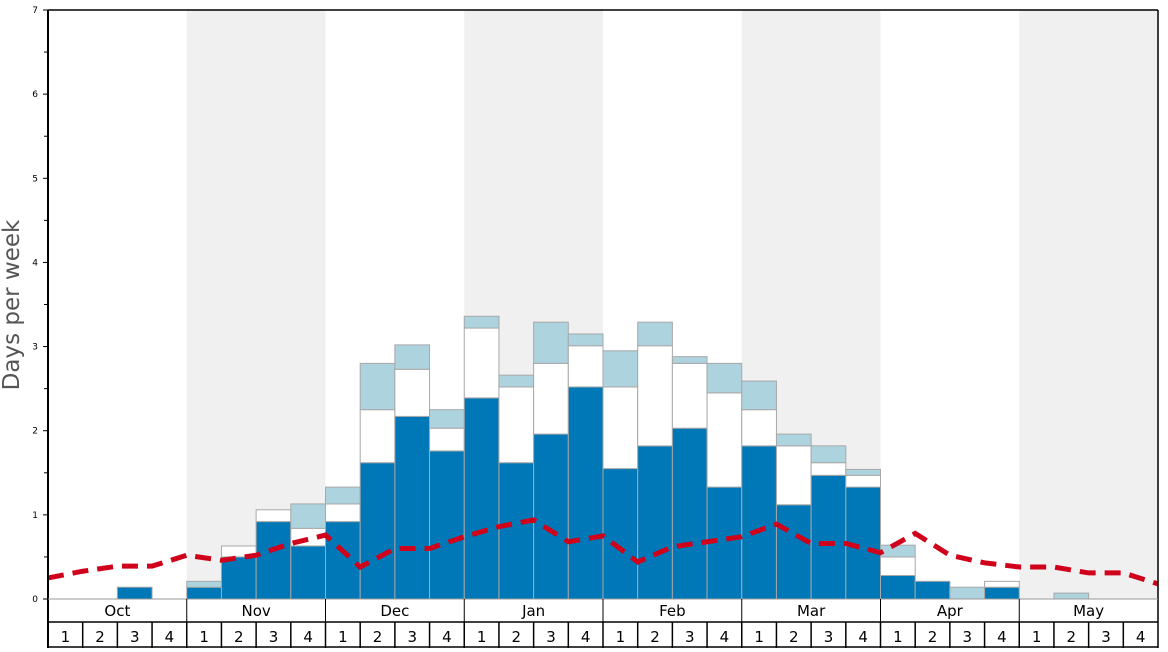 Image resolution: width=1168 pixels, height=652 pixels. Describe the element at coordinates (35, 348) in the screenshot. I see `y-tick-label: 3` at that location.